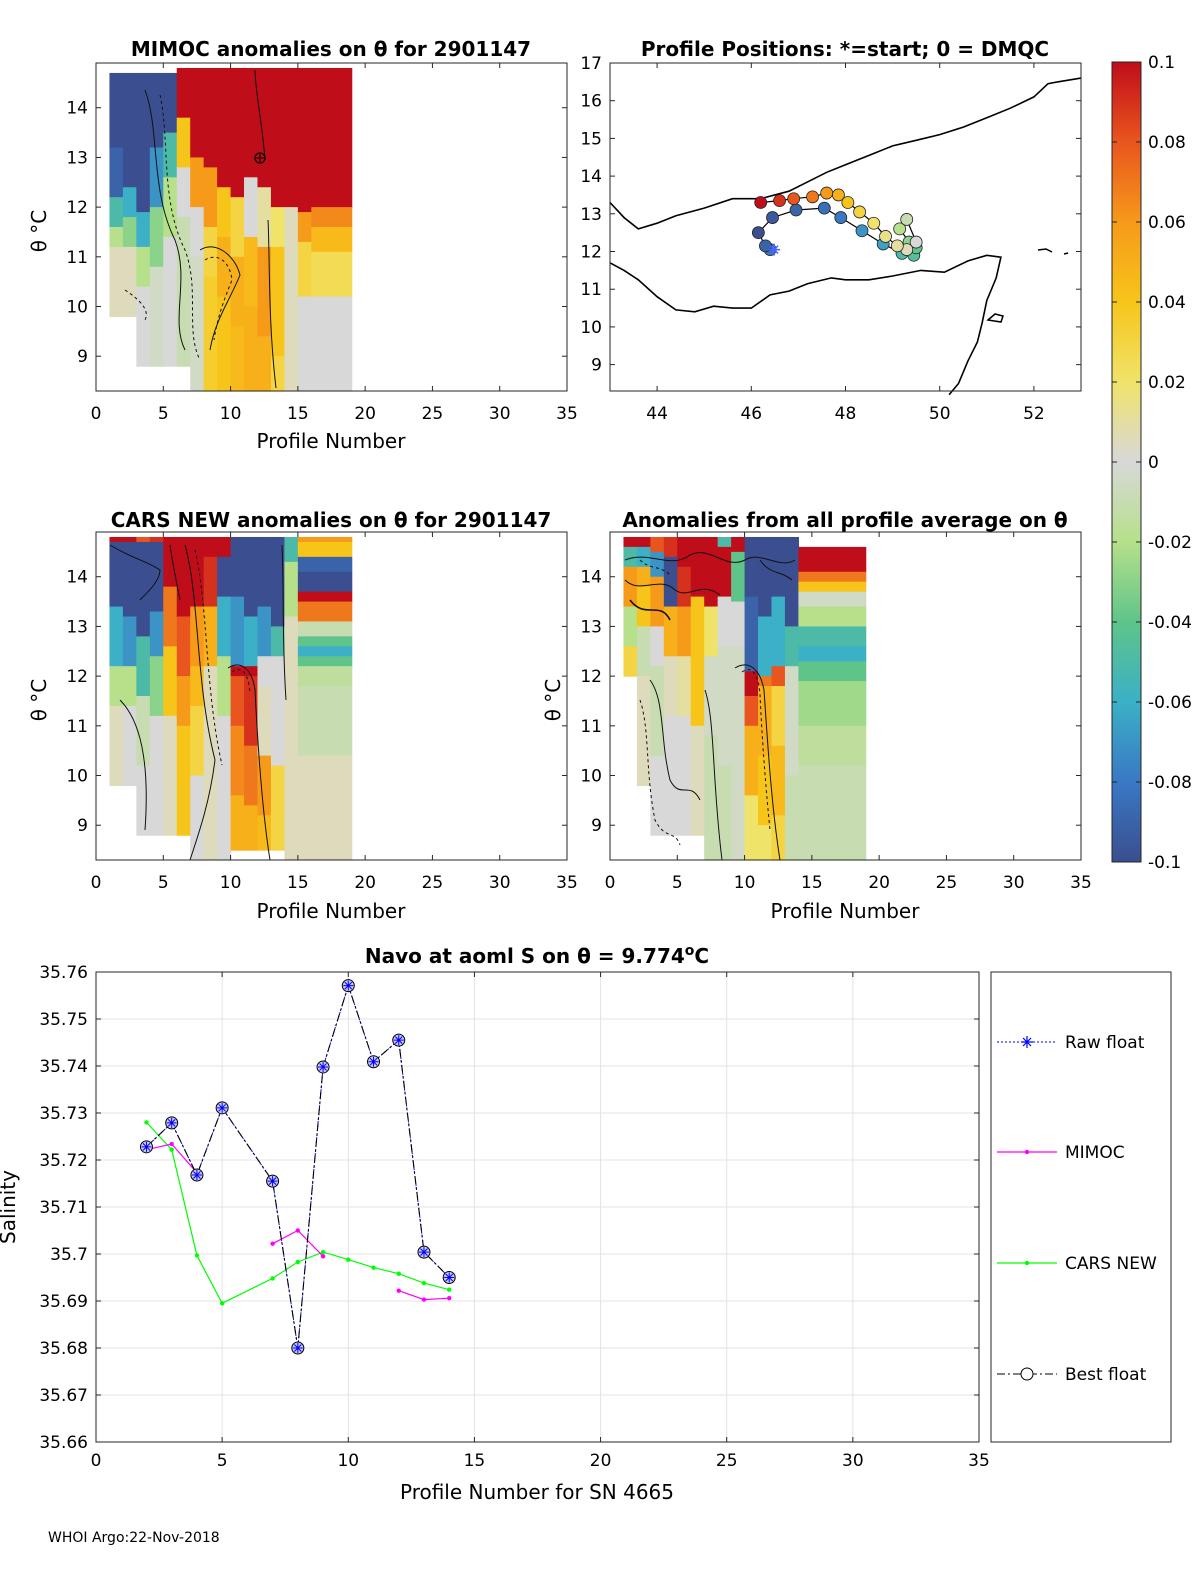 This screenshot has height=1575, width=1200. What do you see at coordinates (163, 414) in the screenshot?
I see `x-tick-label: 5` at bounding box center [163, 414].